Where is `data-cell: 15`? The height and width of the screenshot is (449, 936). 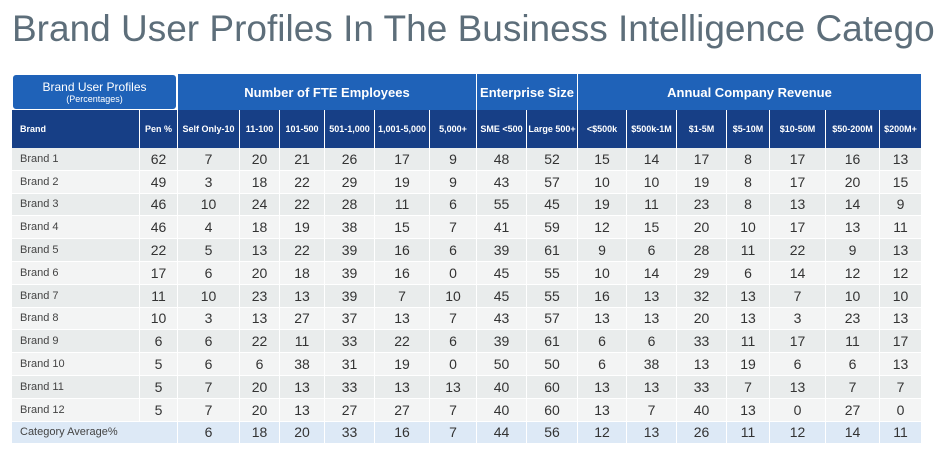
data-cell: 15 is located at coordinates (602, 159).